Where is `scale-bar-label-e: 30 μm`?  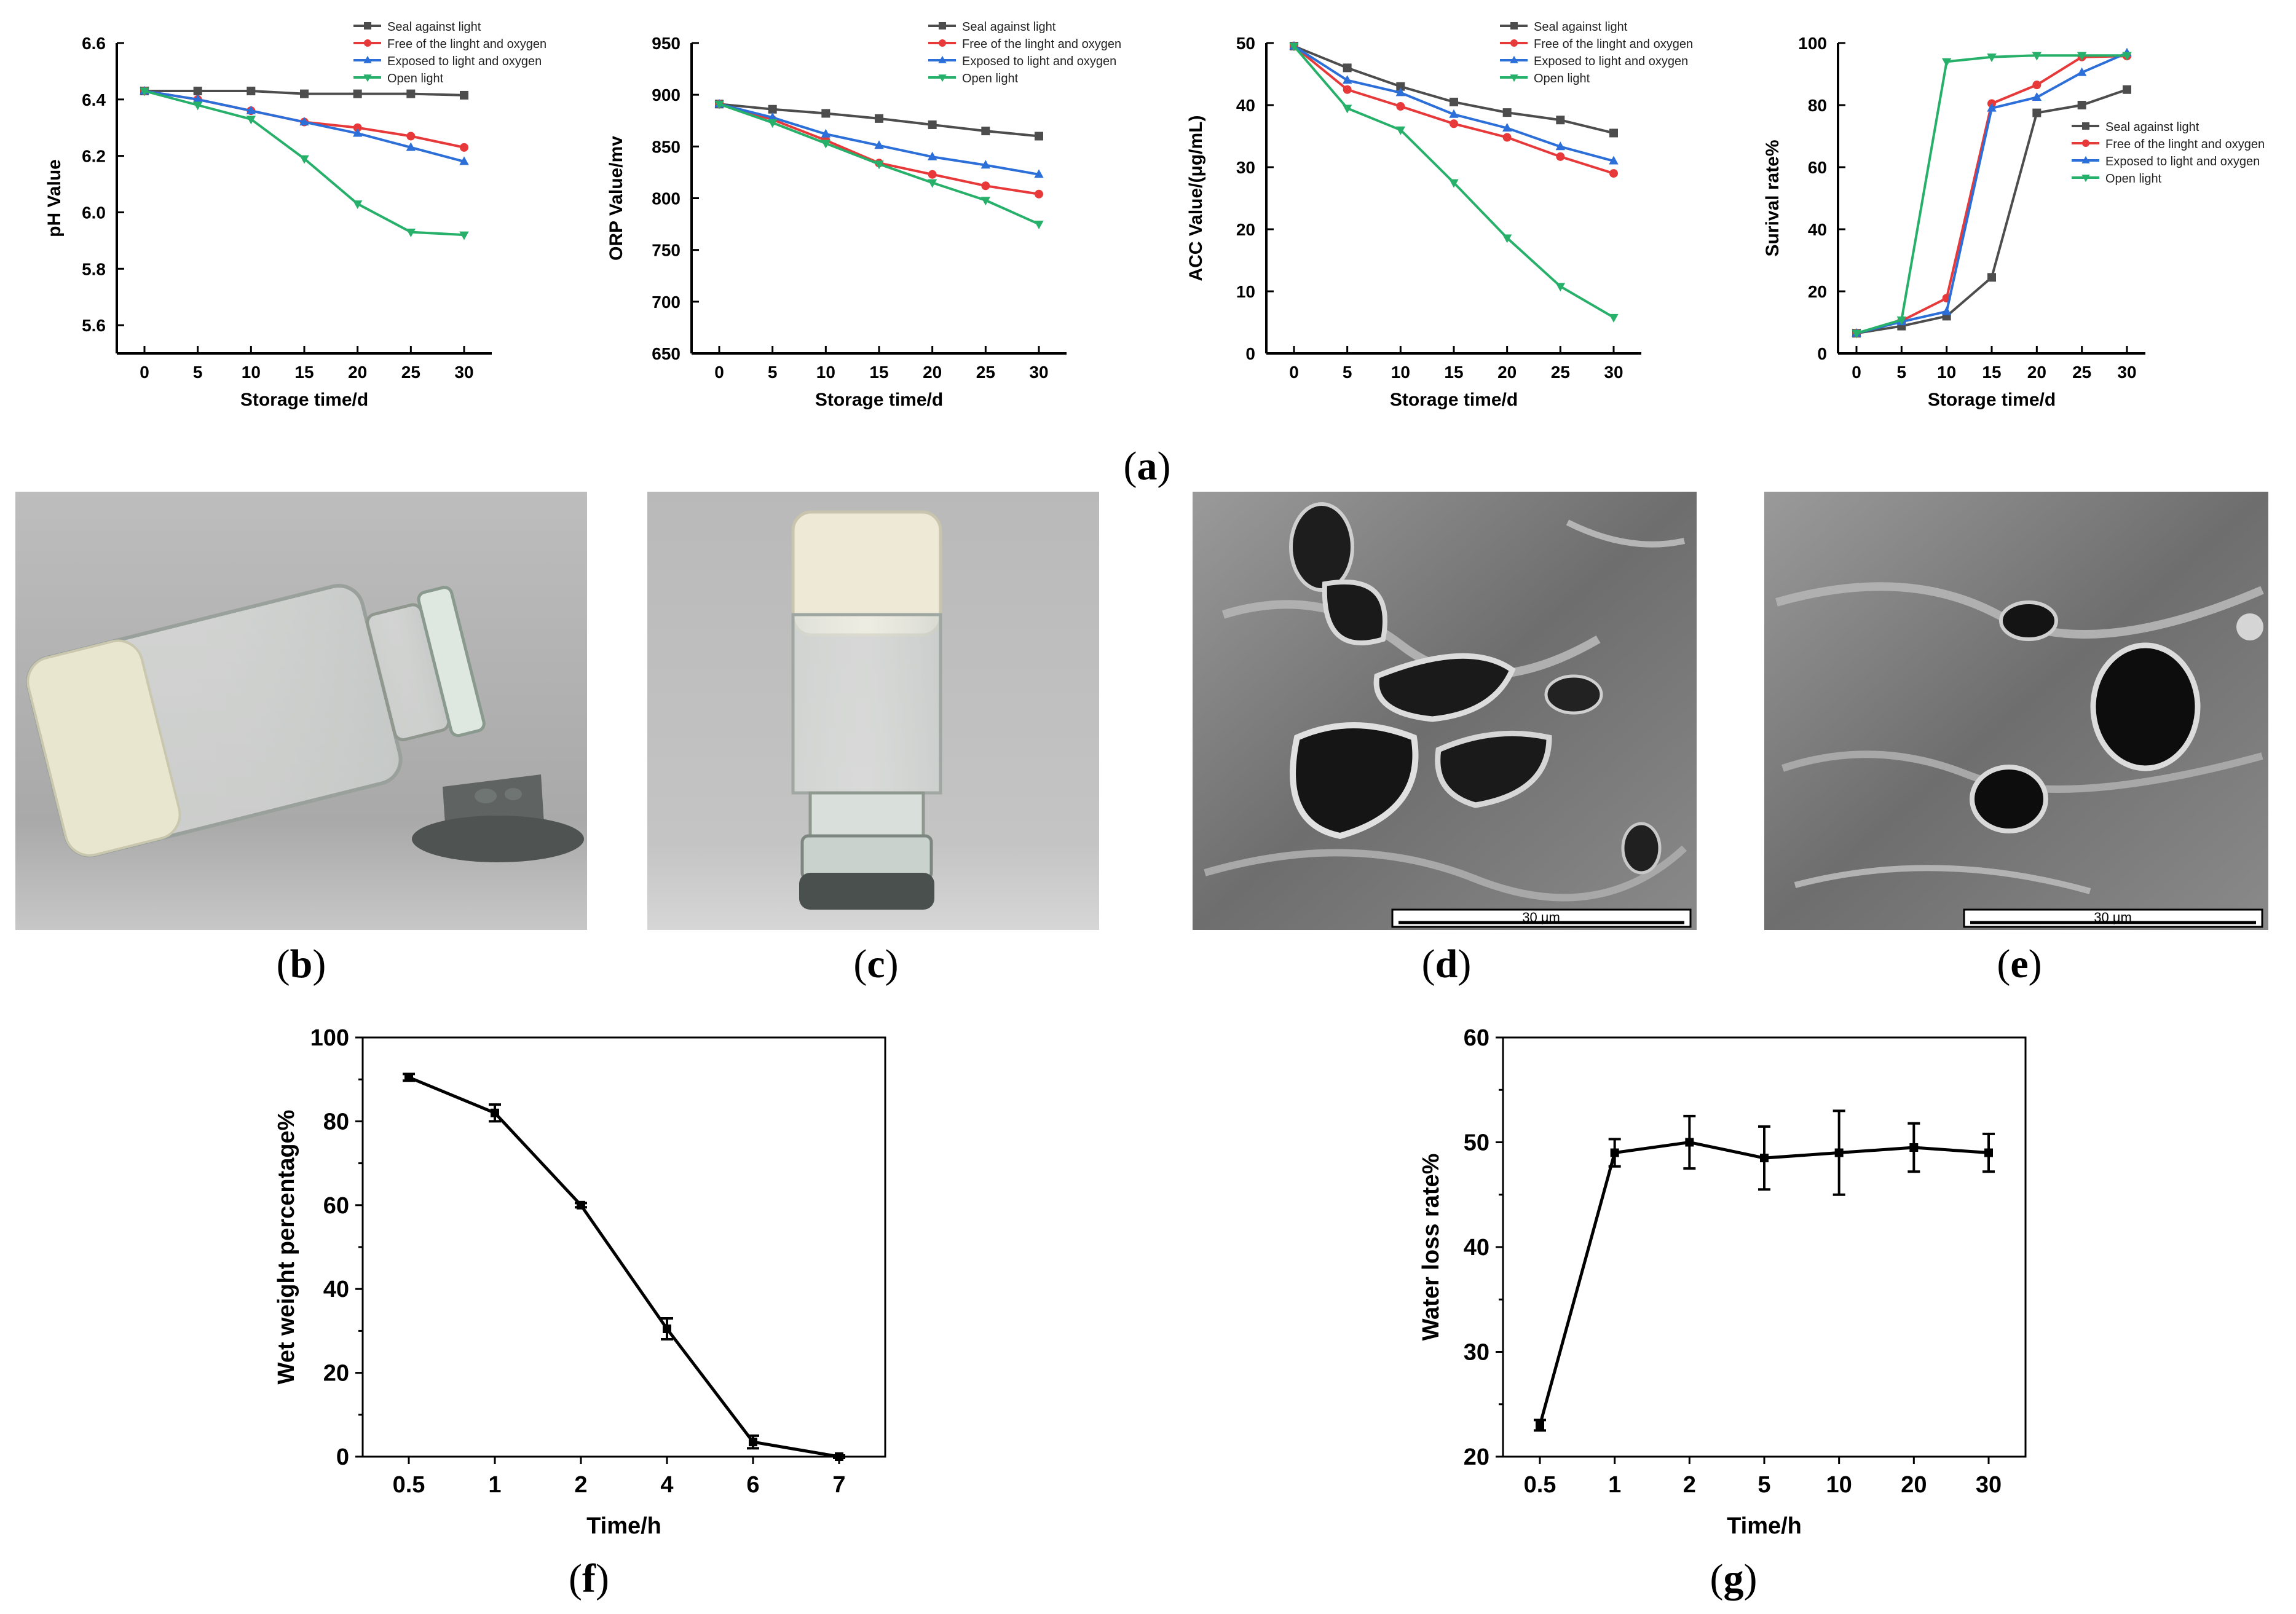 scale-bar-label-e: 30 μm is located at coordinates (2113, 917).